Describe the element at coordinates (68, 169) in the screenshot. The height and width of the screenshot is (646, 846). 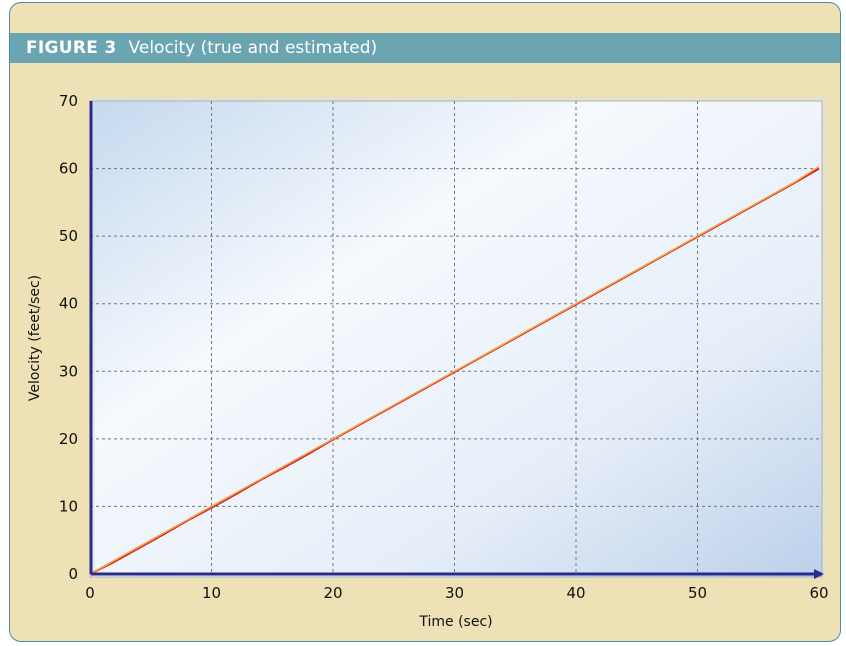
I see `y-tick-label: 60` at that location.